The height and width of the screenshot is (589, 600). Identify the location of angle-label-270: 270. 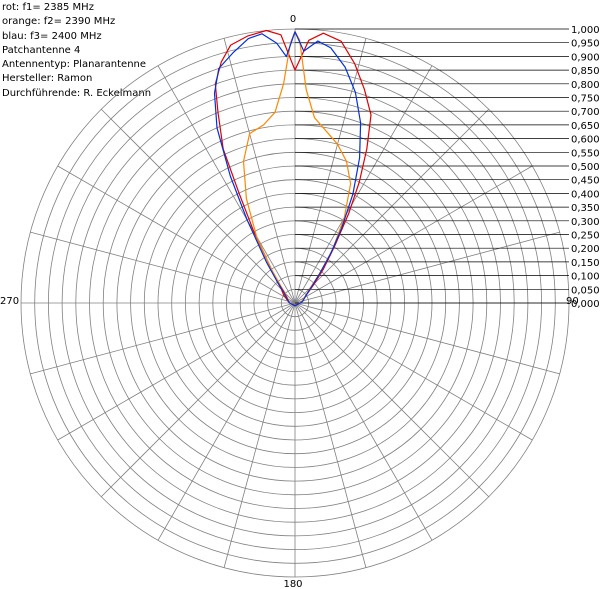
(9, 301).